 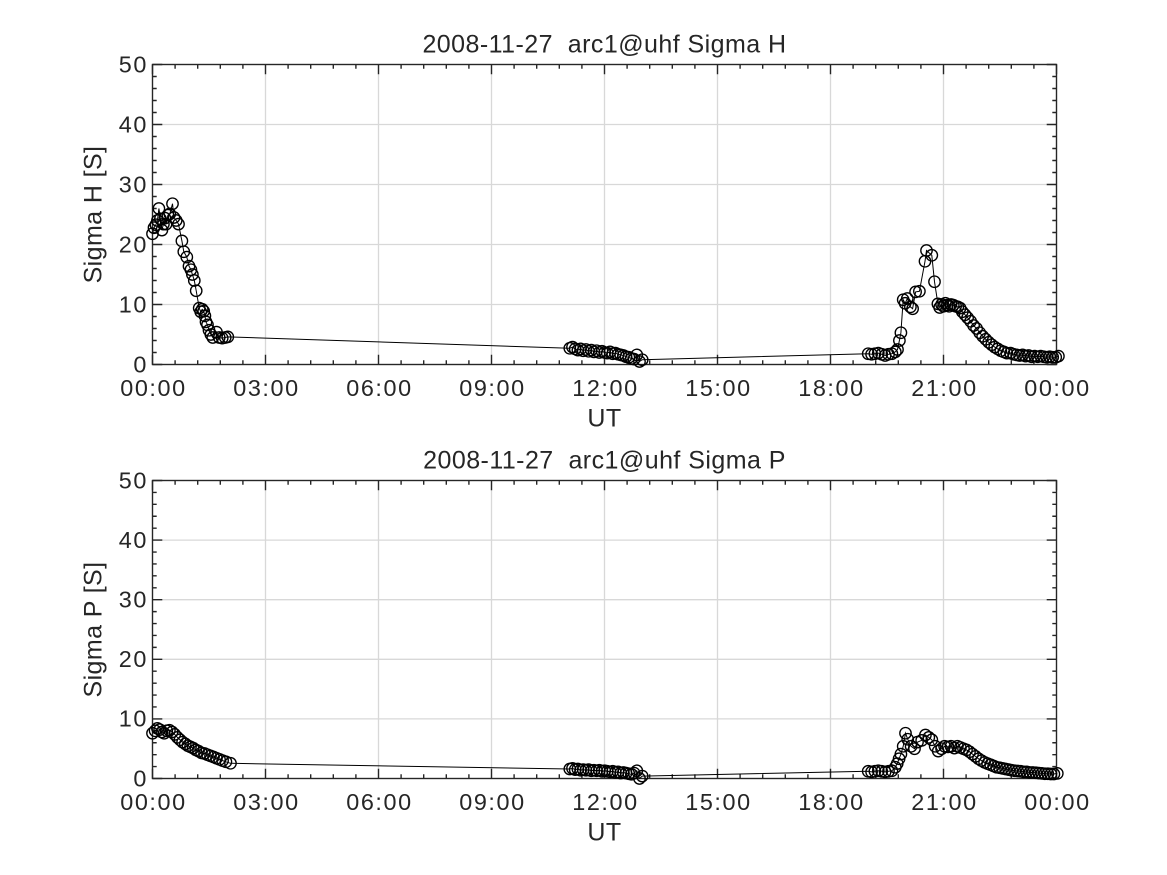 What do you see at coordinates (604, 45) in the screenshot?
I see `svg-text: 2008-11-27 arc1@uhf Sigma H` at bounding box center [604, 45].